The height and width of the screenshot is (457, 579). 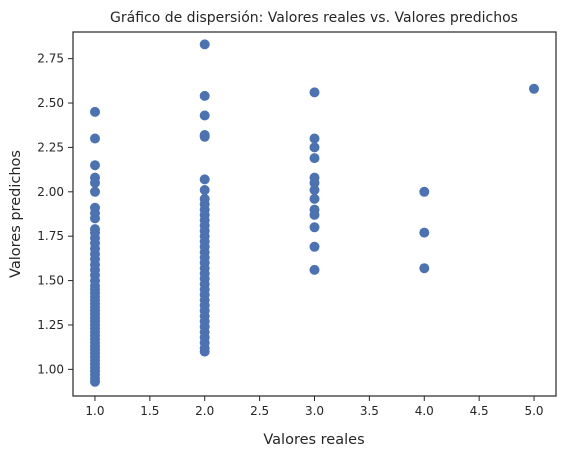 I want to click on x-axis-ticks: 1.0 1.5 2.0 2.5 3.0 3.5 4.0 4.5 5.0, so click(x=314, y=407).